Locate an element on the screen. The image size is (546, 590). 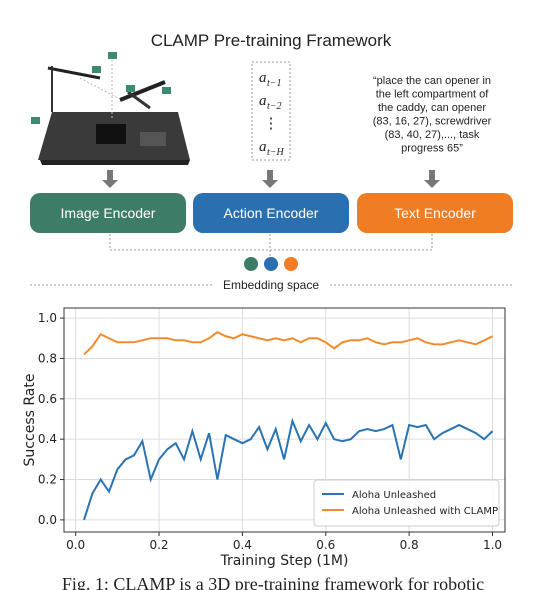
legend-label: Aloha Unleashed is located at coordinates (394, 495).